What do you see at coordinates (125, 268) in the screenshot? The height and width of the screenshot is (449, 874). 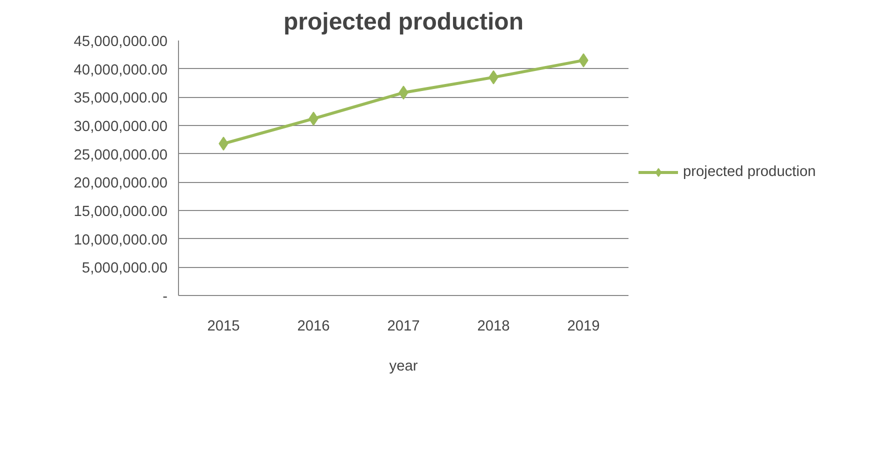 I see `y-tick-label: 5,000,000.00` at bounding box center [125, 268].